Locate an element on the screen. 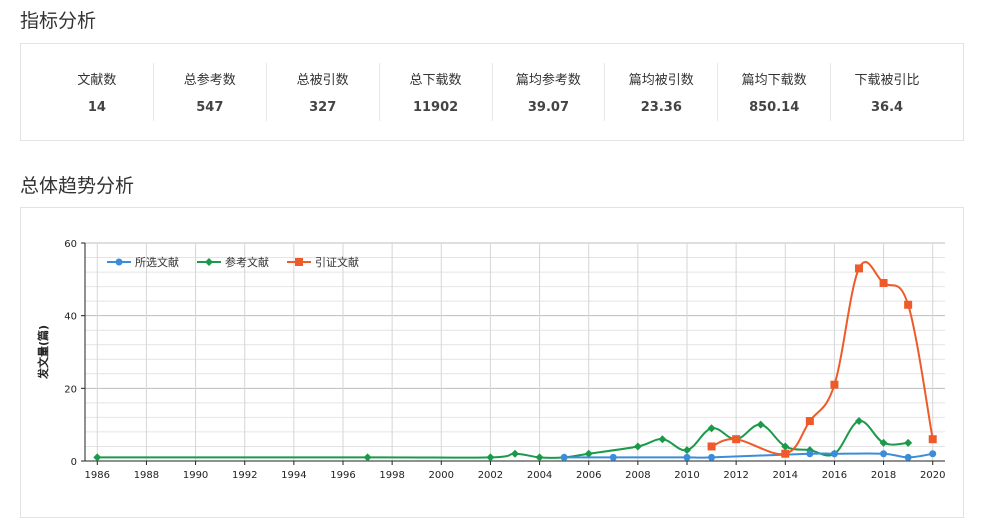 This screenshot has height=523, width=989. metric-value: 850.14 is located at coordinates (774, 107).